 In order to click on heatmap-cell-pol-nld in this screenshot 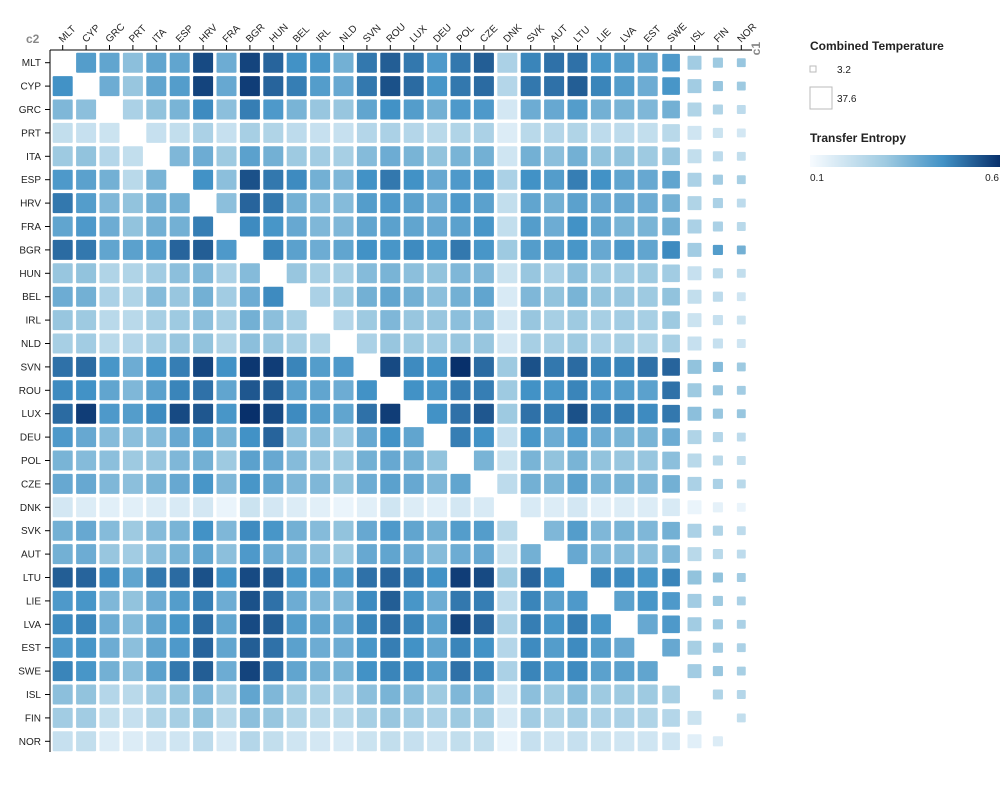, I will do `click(343, 460)`.